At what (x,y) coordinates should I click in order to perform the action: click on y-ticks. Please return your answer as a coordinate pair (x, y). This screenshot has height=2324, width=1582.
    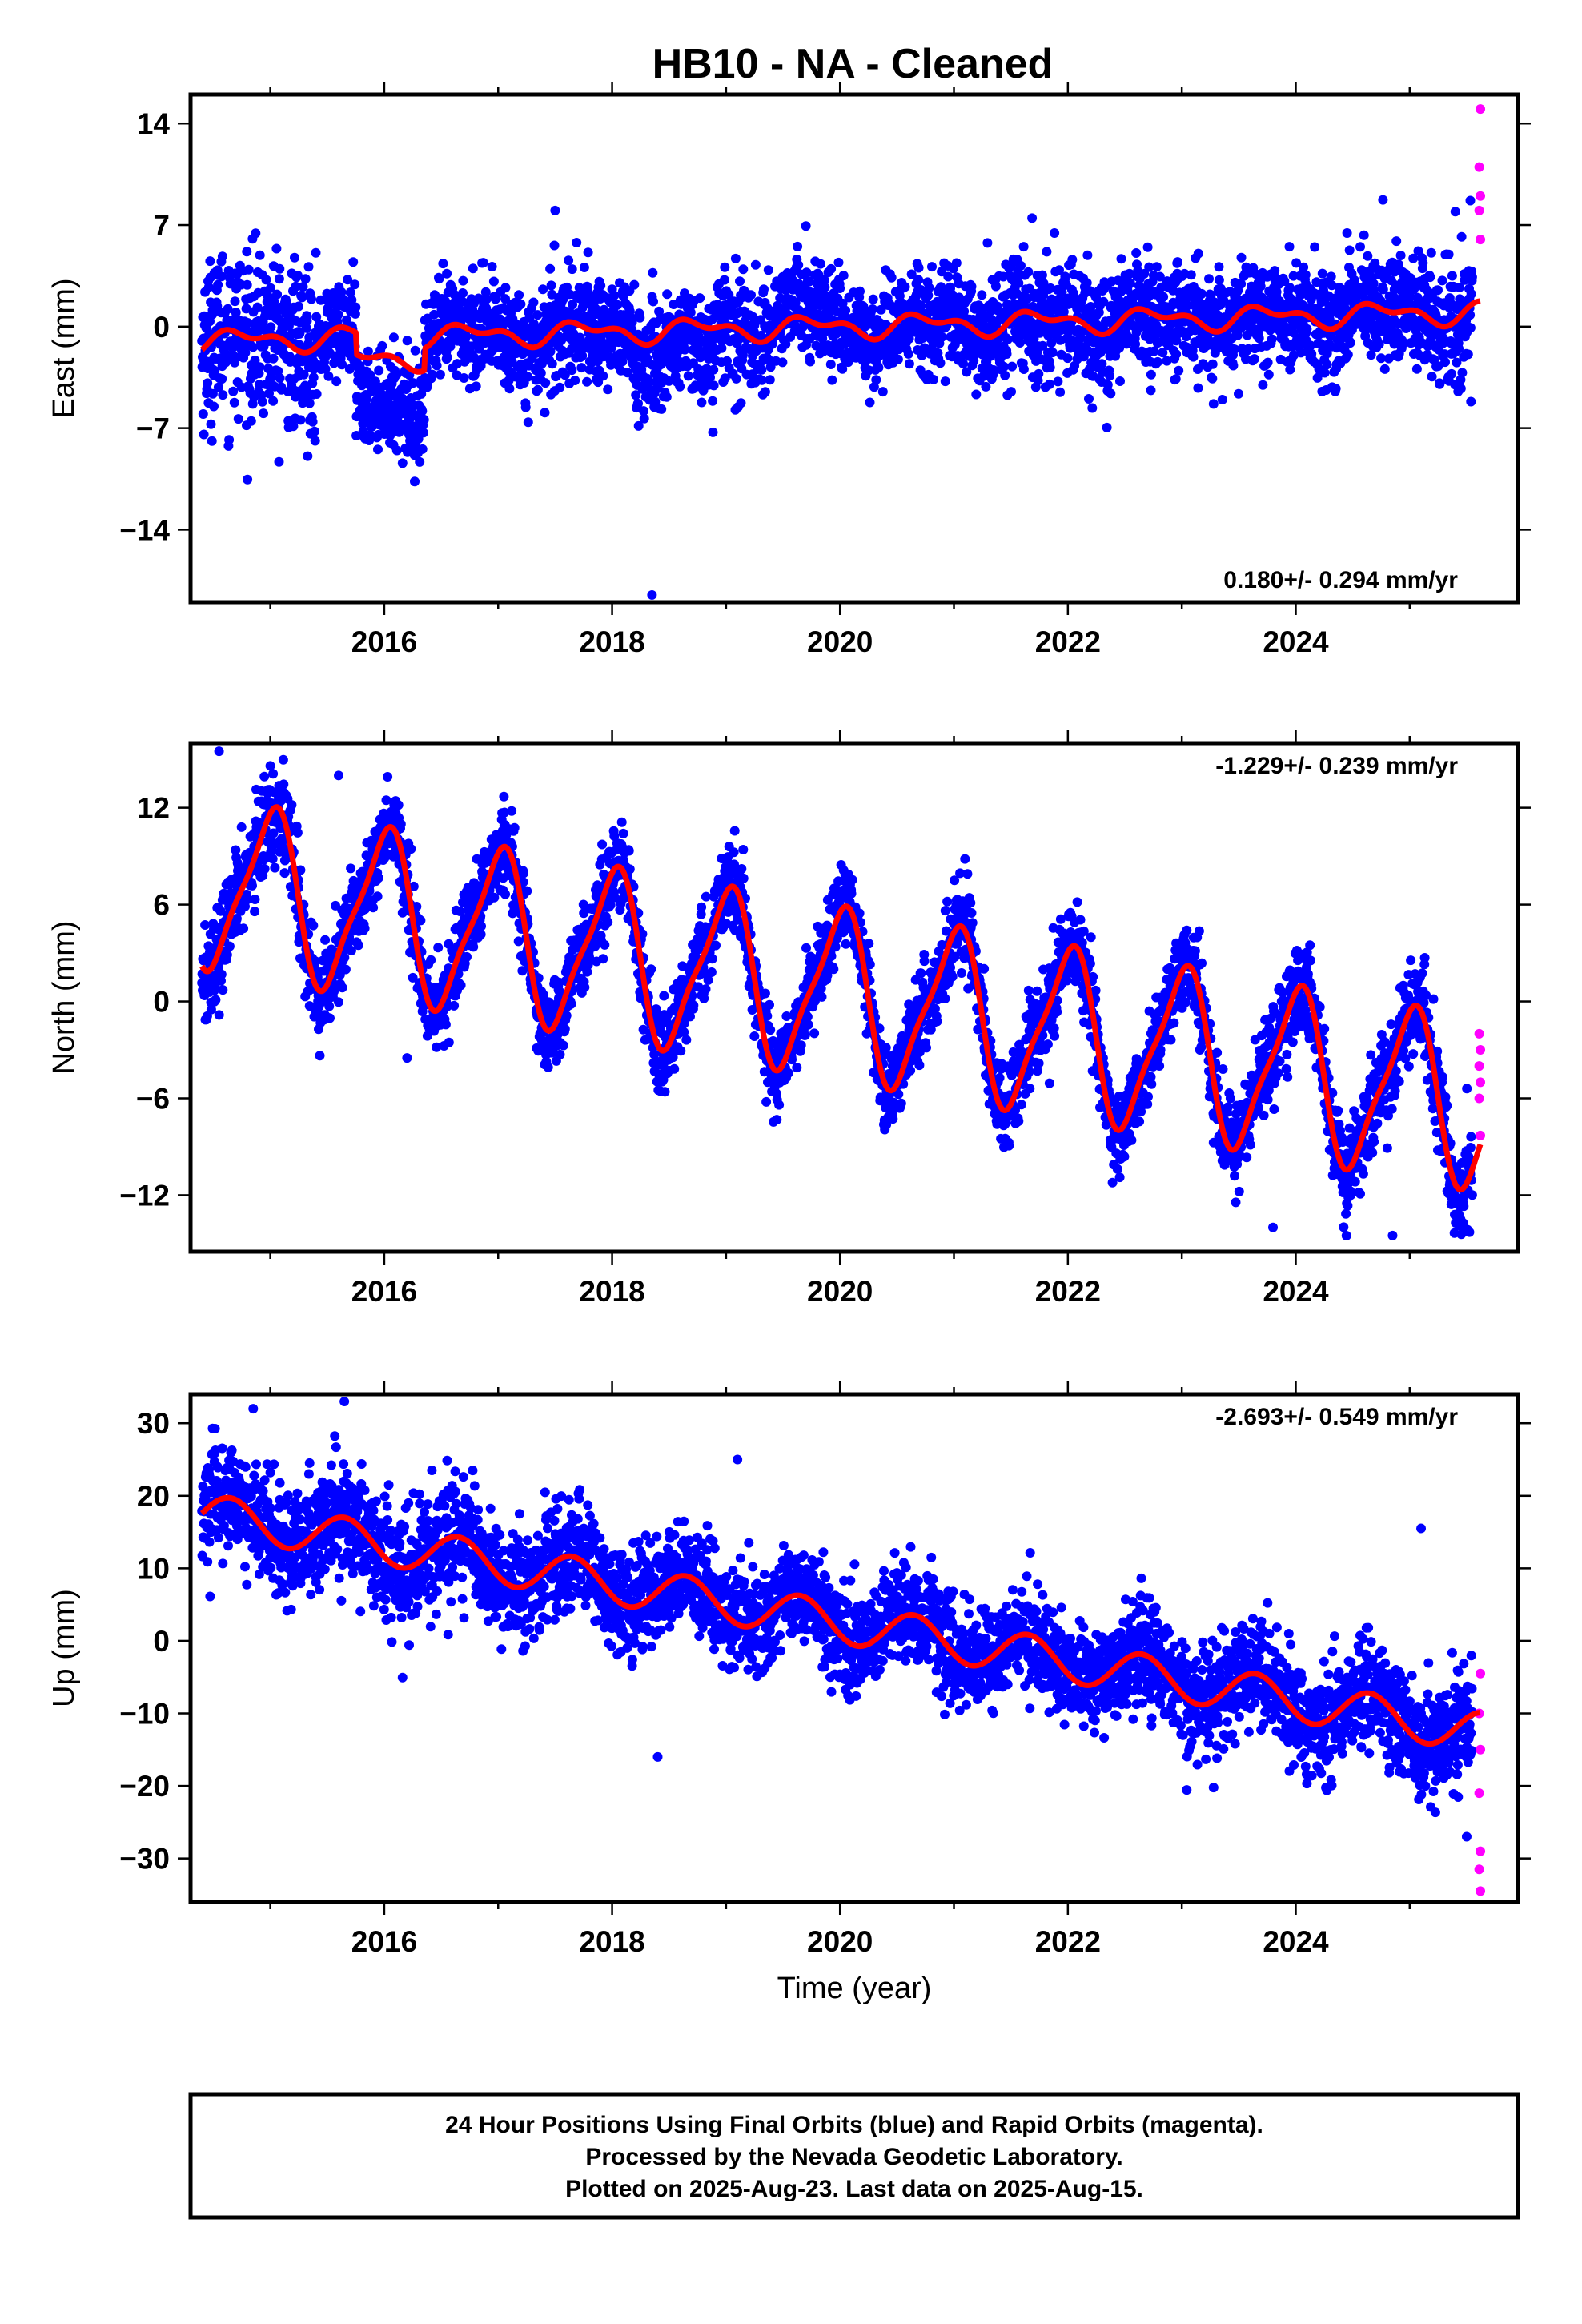
    Looking at the image, I should click on (854, 1001).